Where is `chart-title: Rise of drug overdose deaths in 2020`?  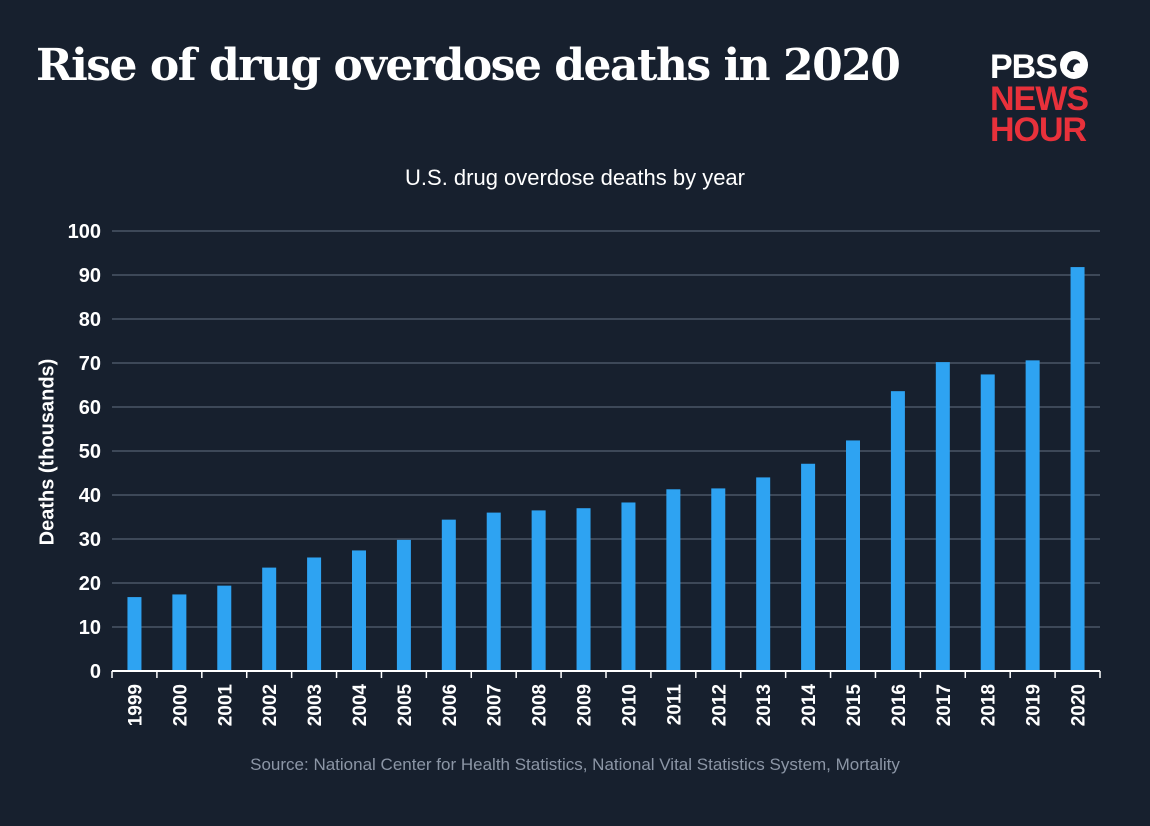 chart-title: Rise of drug overdose deaths in 2020 is located at coordinates (468, 65).